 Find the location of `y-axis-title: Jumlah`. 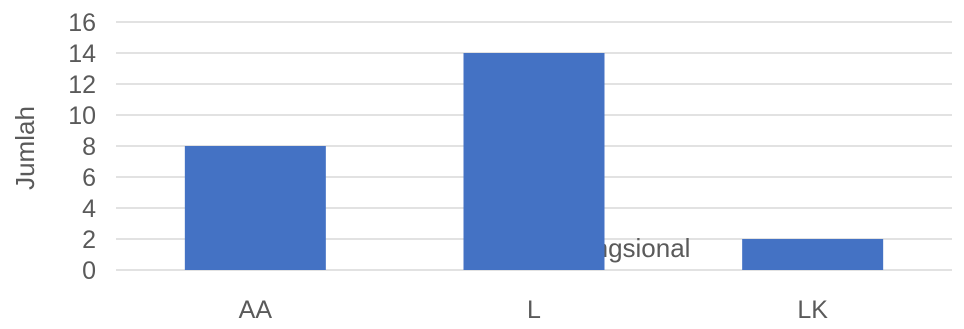

y-axis-title: Jumlah is located at coordinates (25, 148).